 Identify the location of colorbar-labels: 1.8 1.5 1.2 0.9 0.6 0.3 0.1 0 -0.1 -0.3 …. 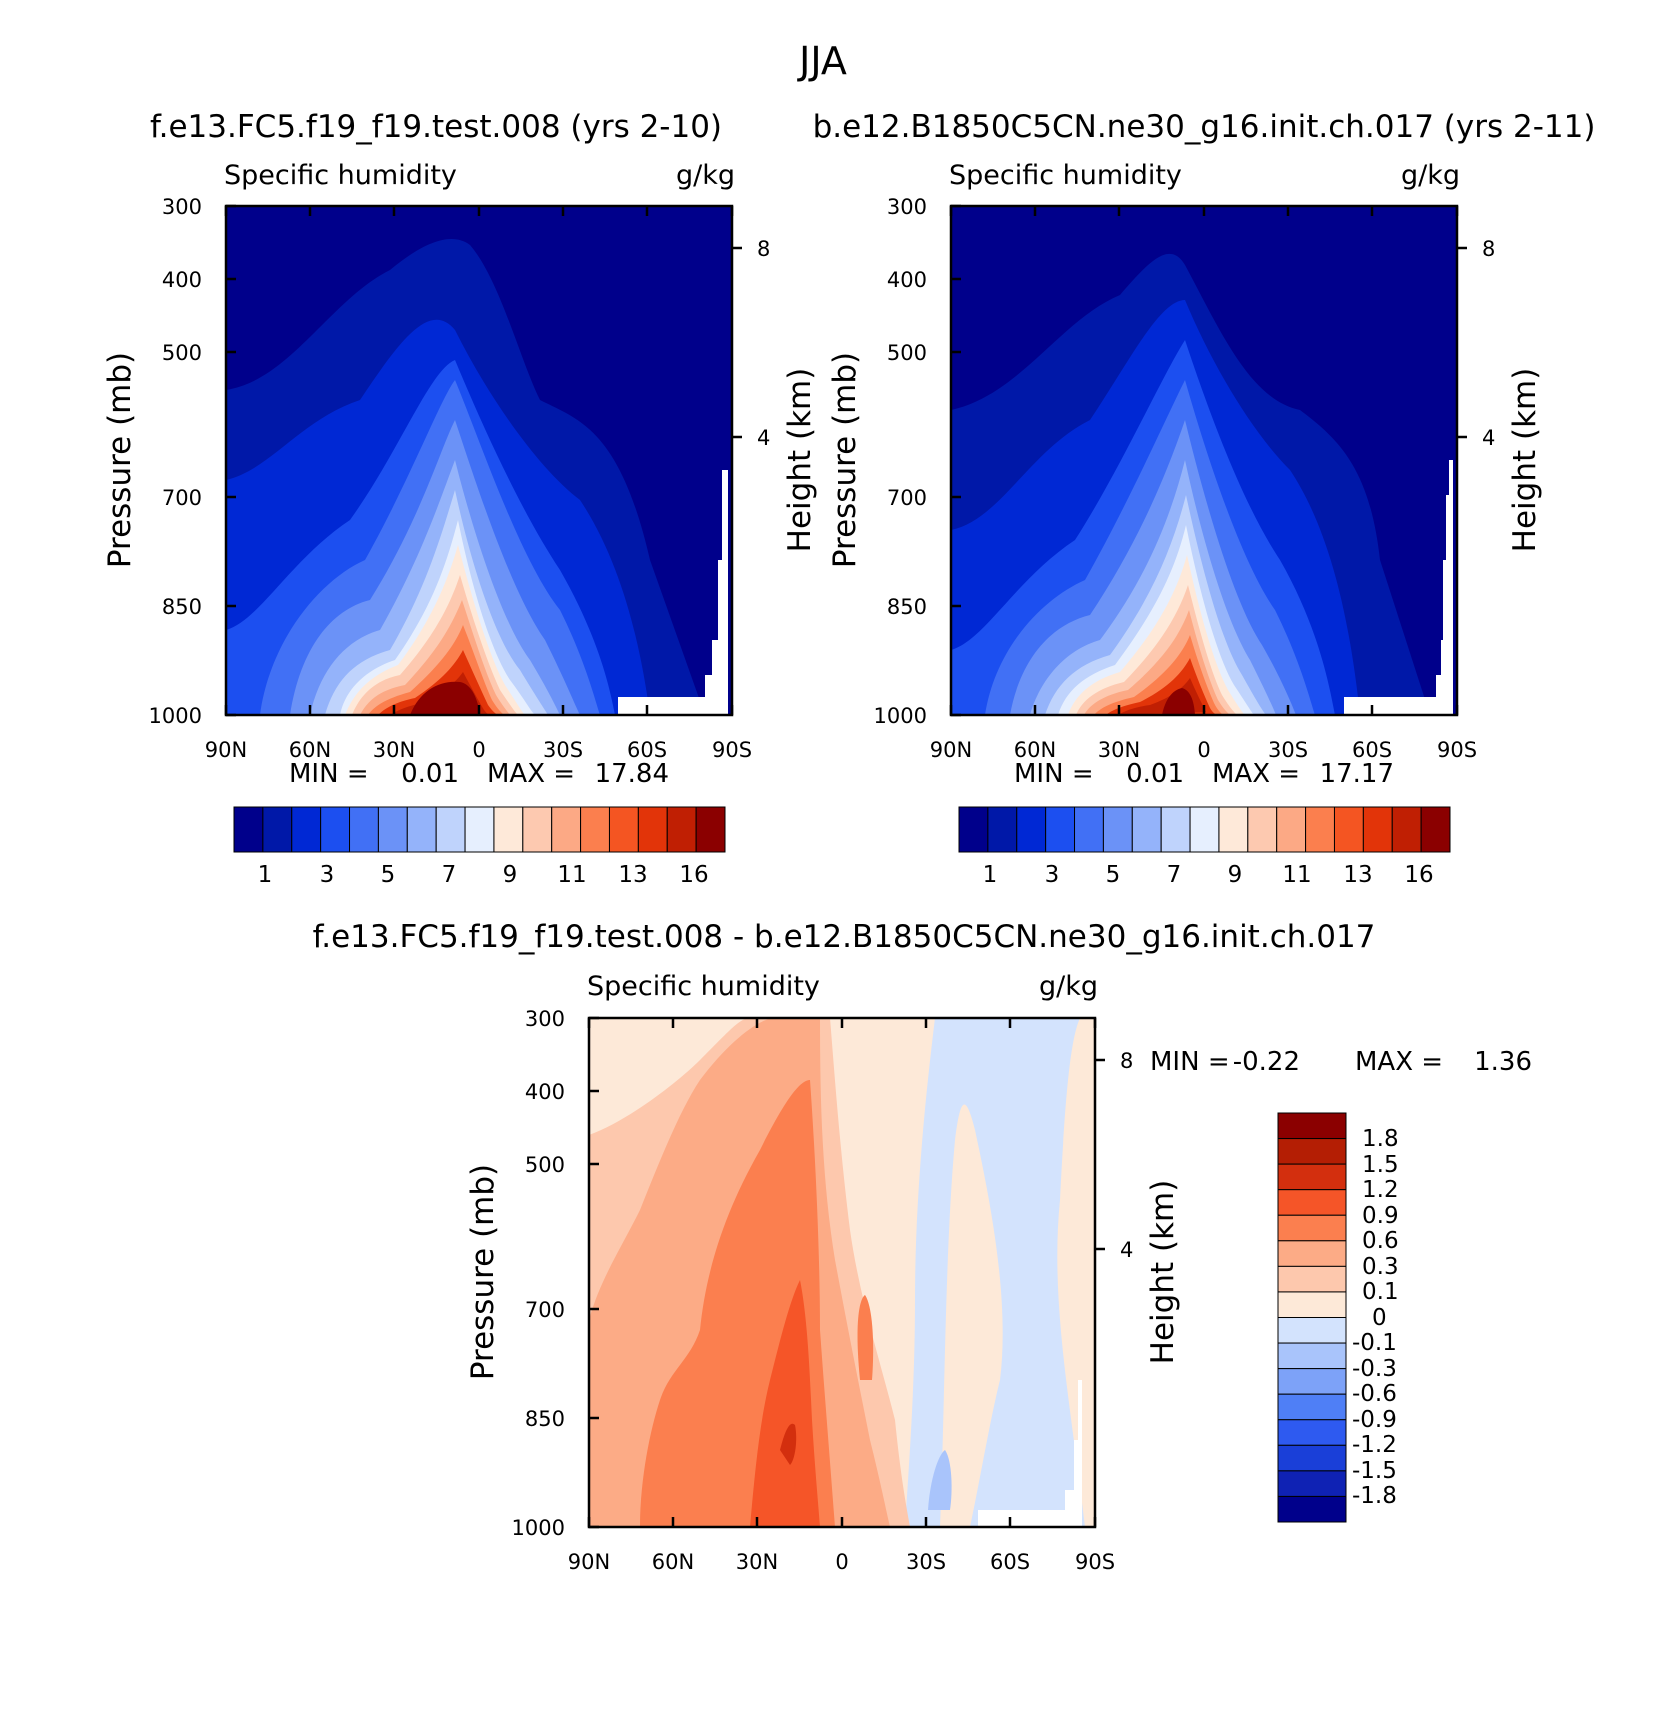
(1375, 1317).